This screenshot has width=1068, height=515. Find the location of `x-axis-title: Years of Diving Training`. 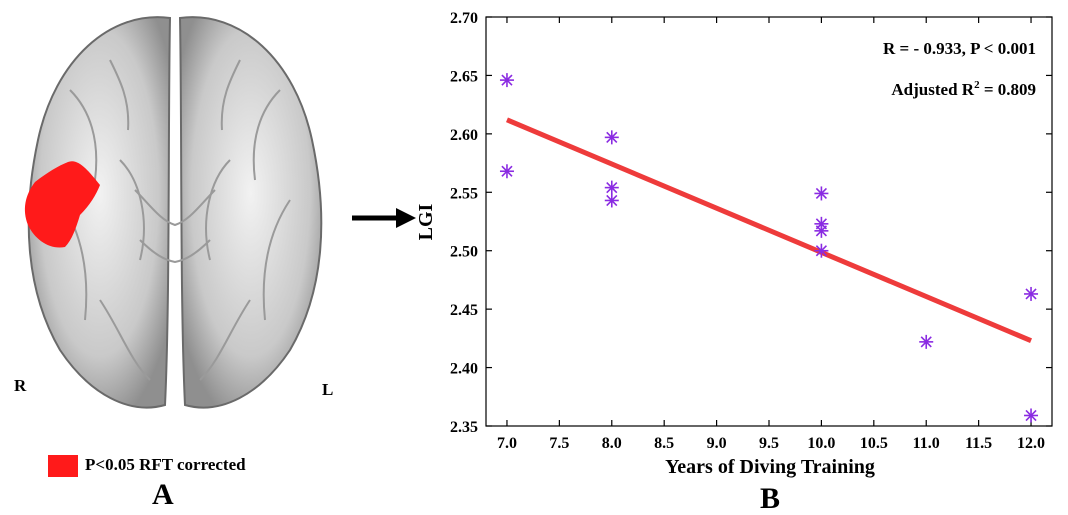

x-axis-title: Years of Diving Training is located at coordinates (770, 467).